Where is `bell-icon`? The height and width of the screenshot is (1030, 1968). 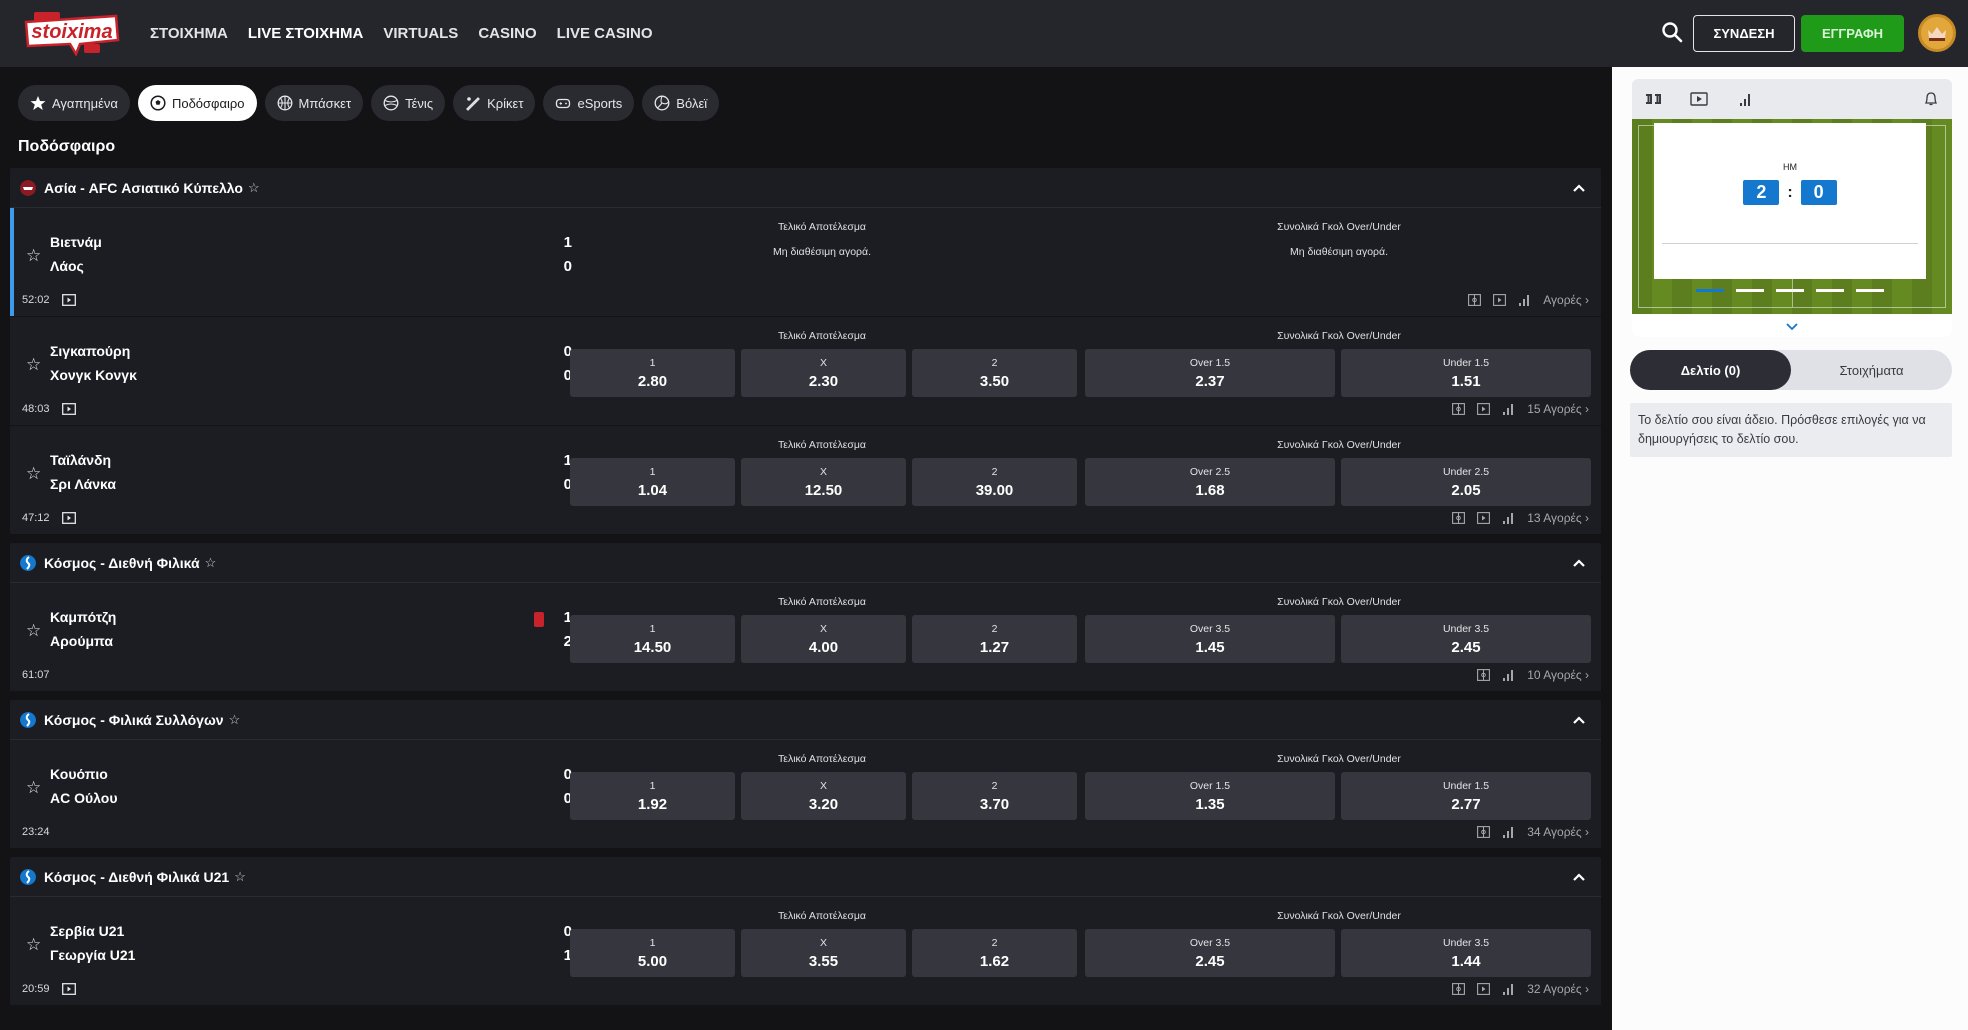 bell-icon is located at coordinates (1931, 99).